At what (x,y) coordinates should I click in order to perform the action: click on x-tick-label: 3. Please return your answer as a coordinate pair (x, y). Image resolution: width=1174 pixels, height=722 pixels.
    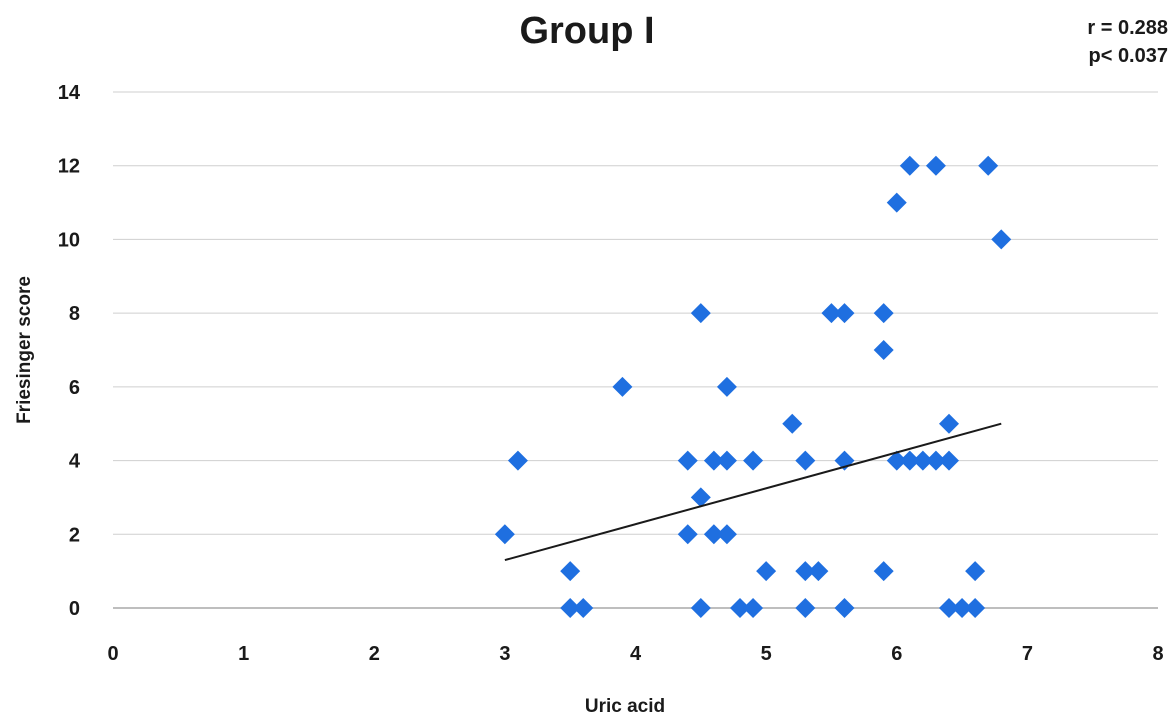
    Looking at the image, I should click on (504, 654).